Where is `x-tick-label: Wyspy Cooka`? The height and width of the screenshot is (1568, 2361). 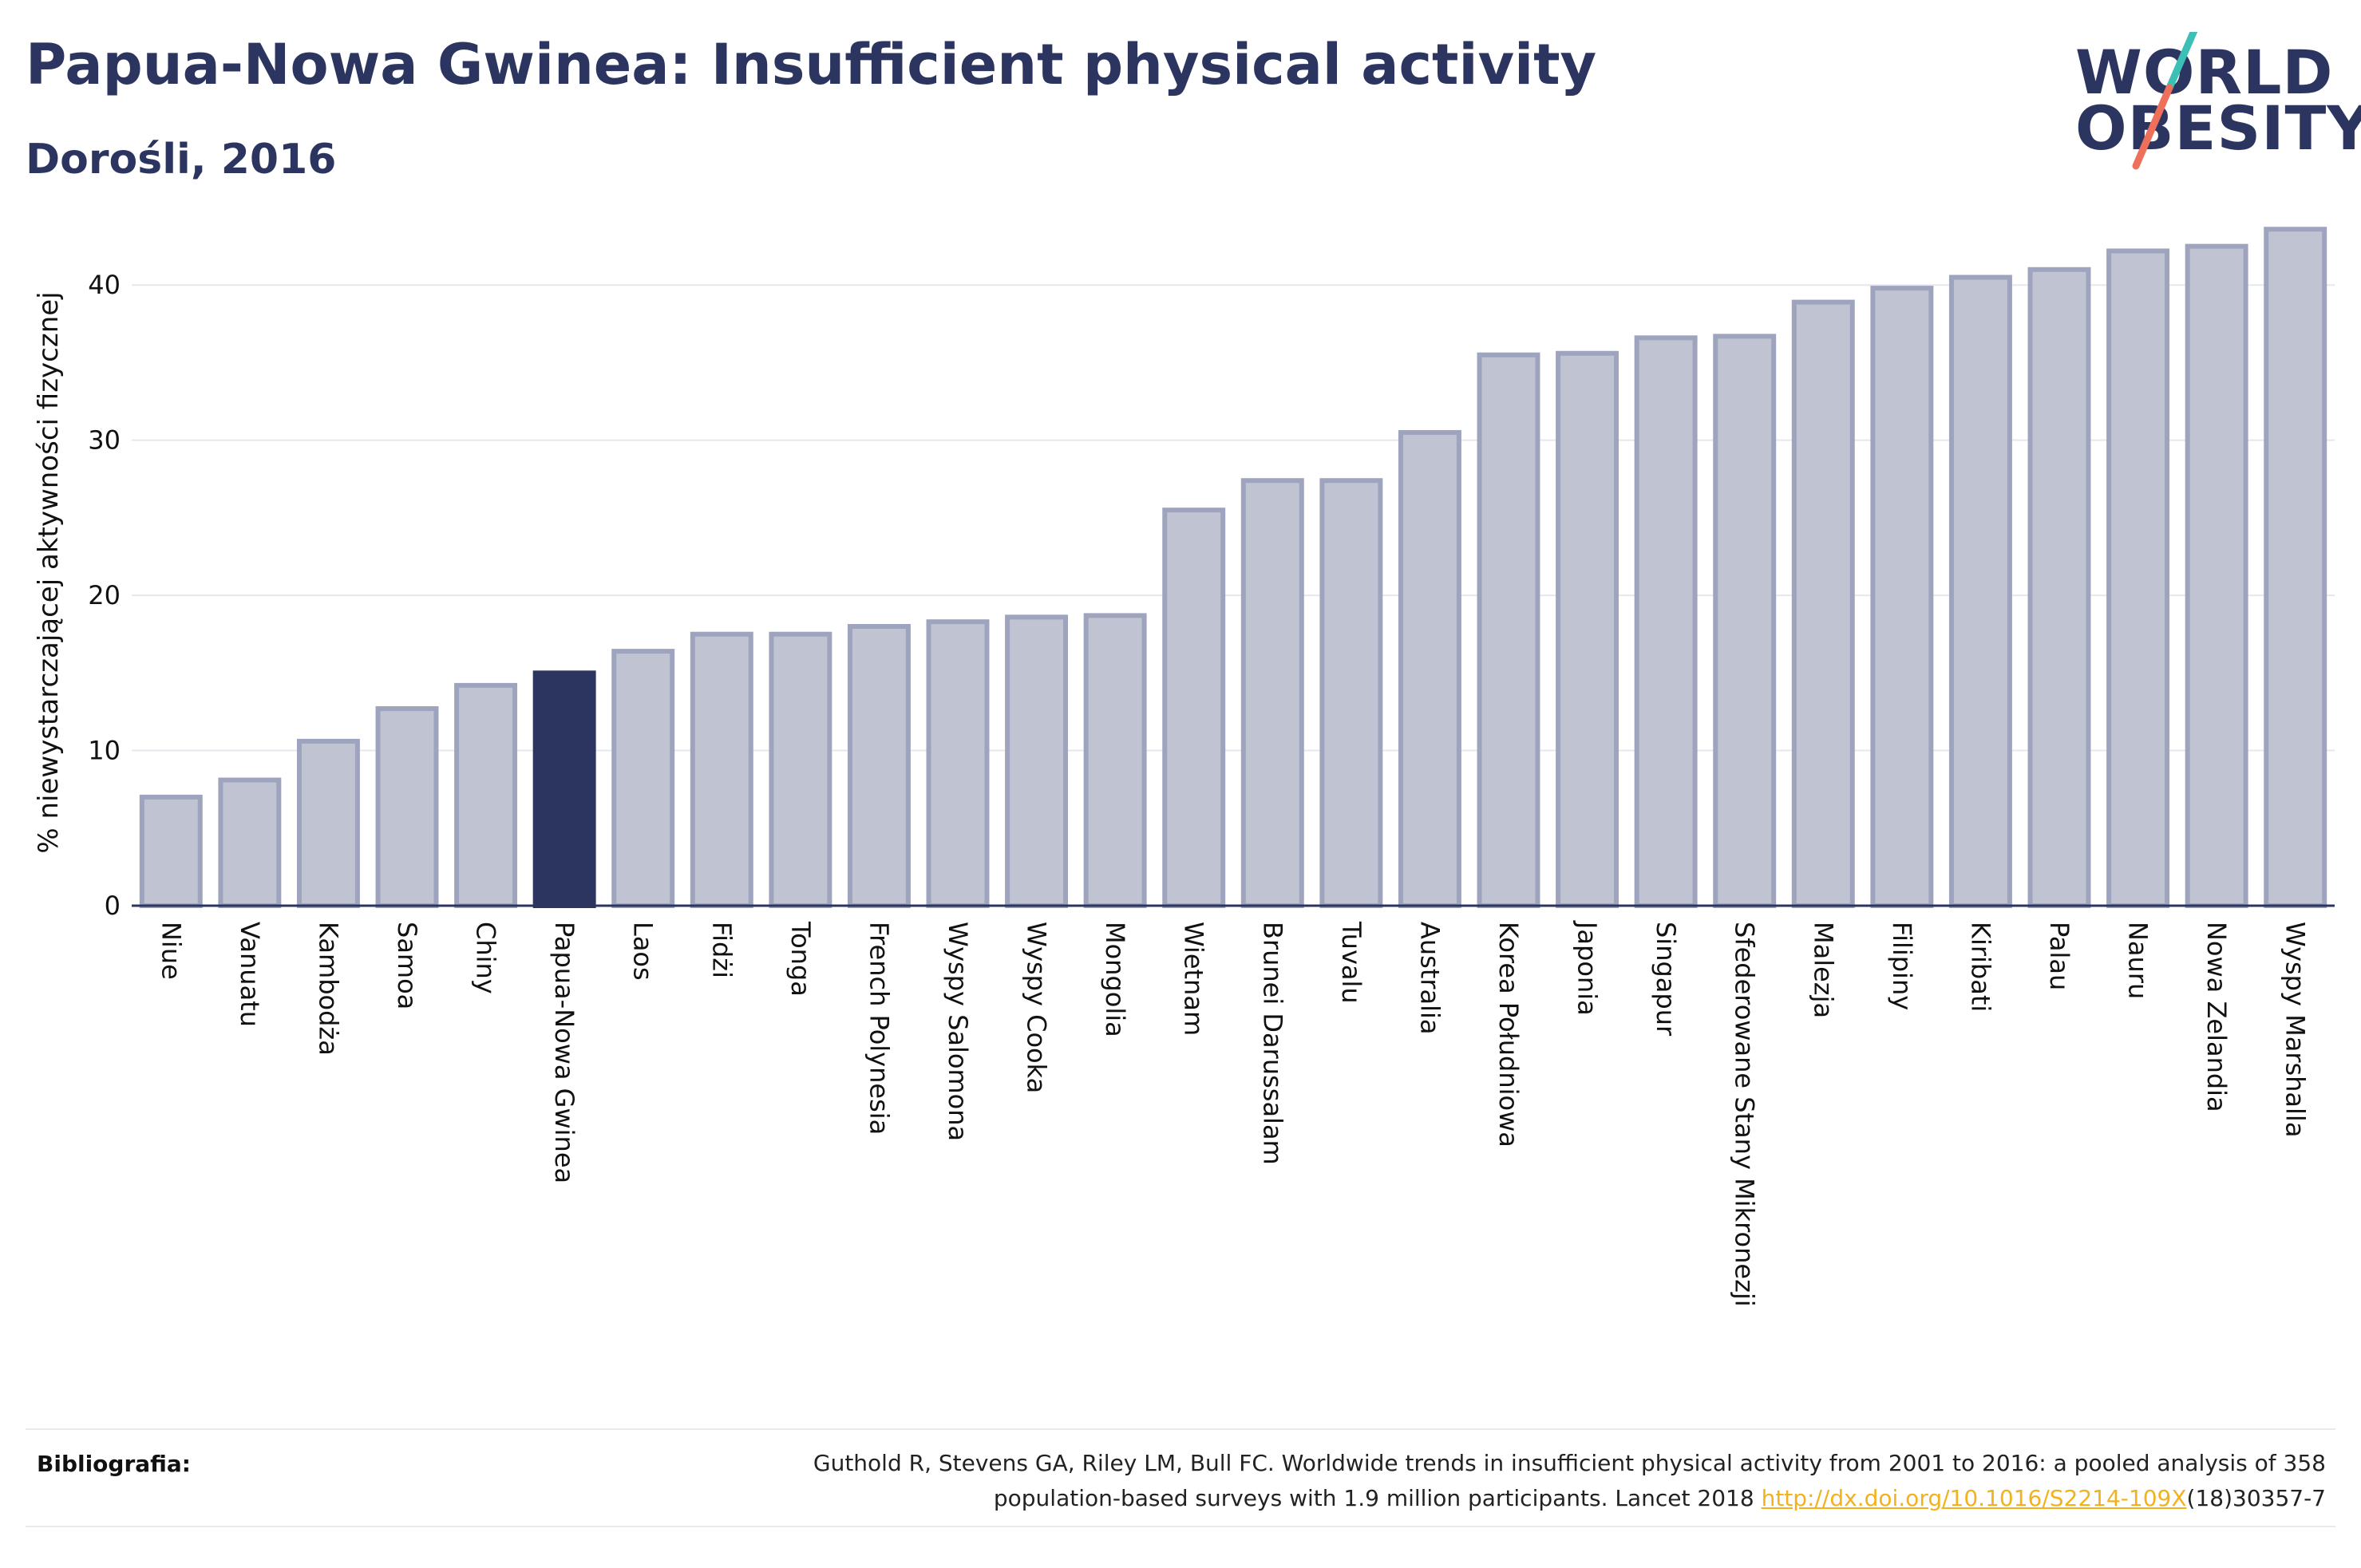 x-tick-label: Wyspy Cooka is located at coordinates (1037, 1007).